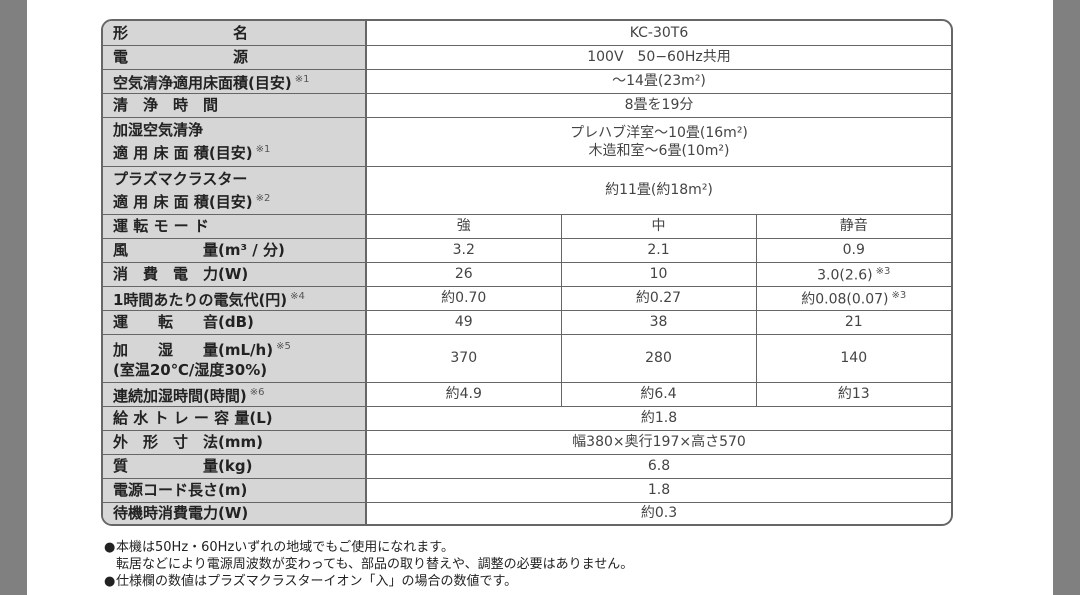  Describe the element at coordinates (658, 57) in the screenshot. I see `value-power: 100V 50−60Hz共用` at that location.